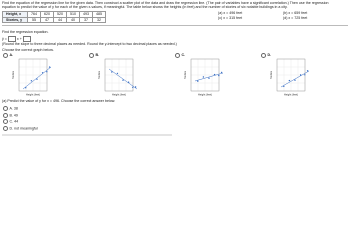 The height and width of the screenshot is (240, 350). I want to click on option-label: D., so click(269, 55).